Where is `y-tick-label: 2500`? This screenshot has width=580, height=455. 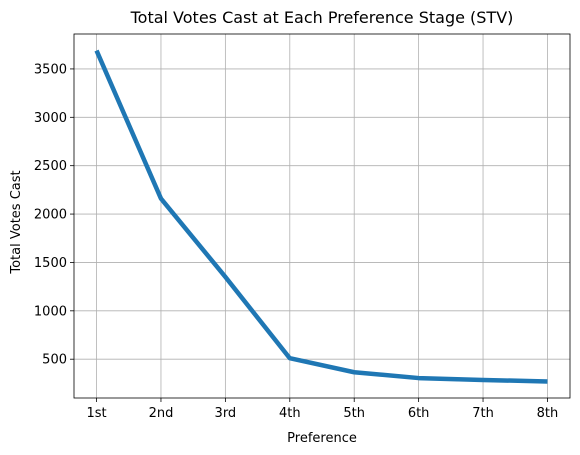 y-tick-label: 2500 is located at coordinates (50, 166).